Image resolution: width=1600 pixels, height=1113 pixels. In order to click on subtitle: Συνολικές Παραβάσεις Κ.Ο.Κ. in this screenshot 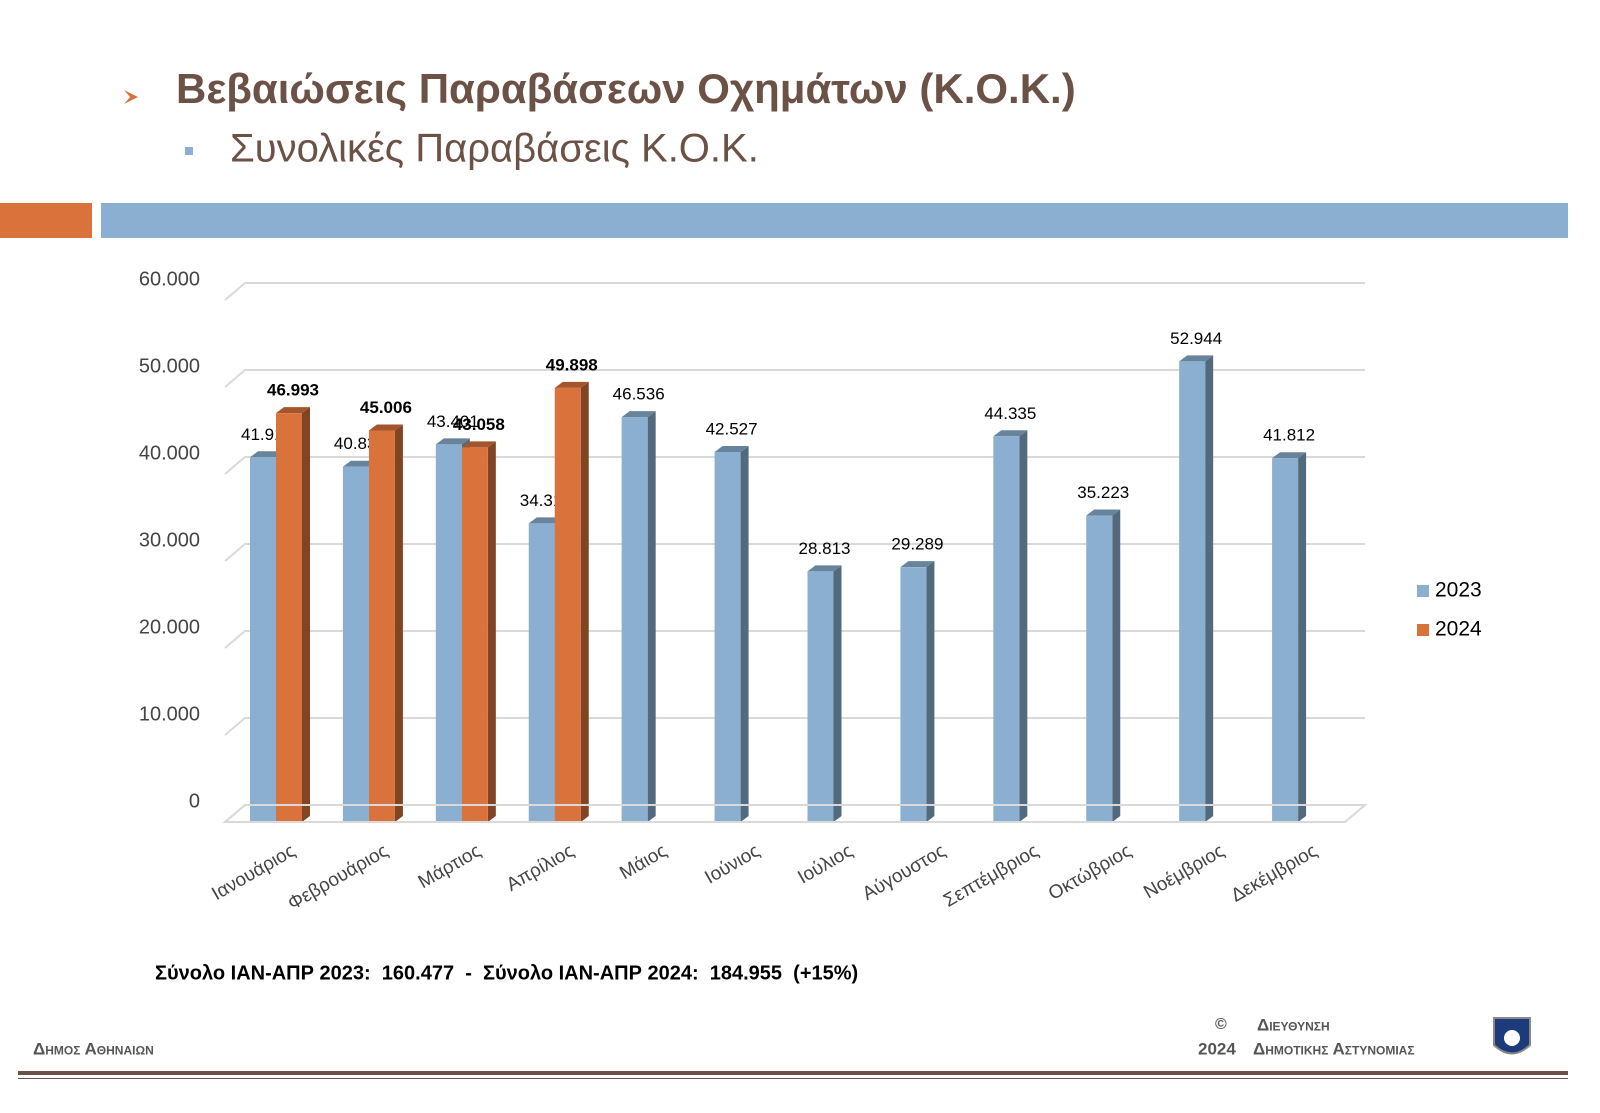, I will do `click(494, 149)`.